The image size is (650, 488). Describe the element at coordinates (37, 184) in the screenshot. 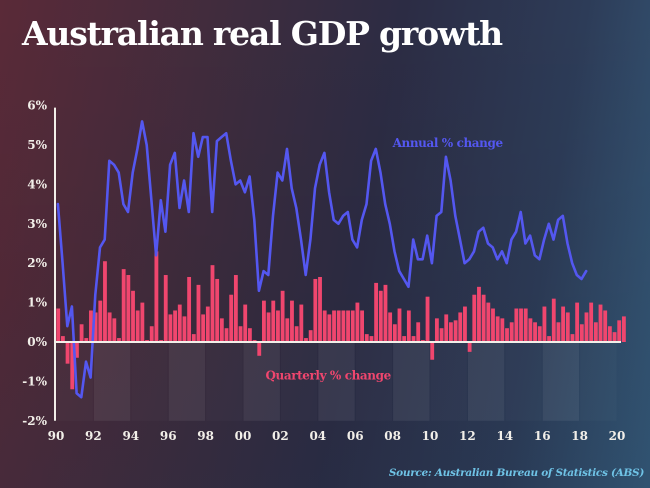

I see `y-tick-label: 4%` at that location.